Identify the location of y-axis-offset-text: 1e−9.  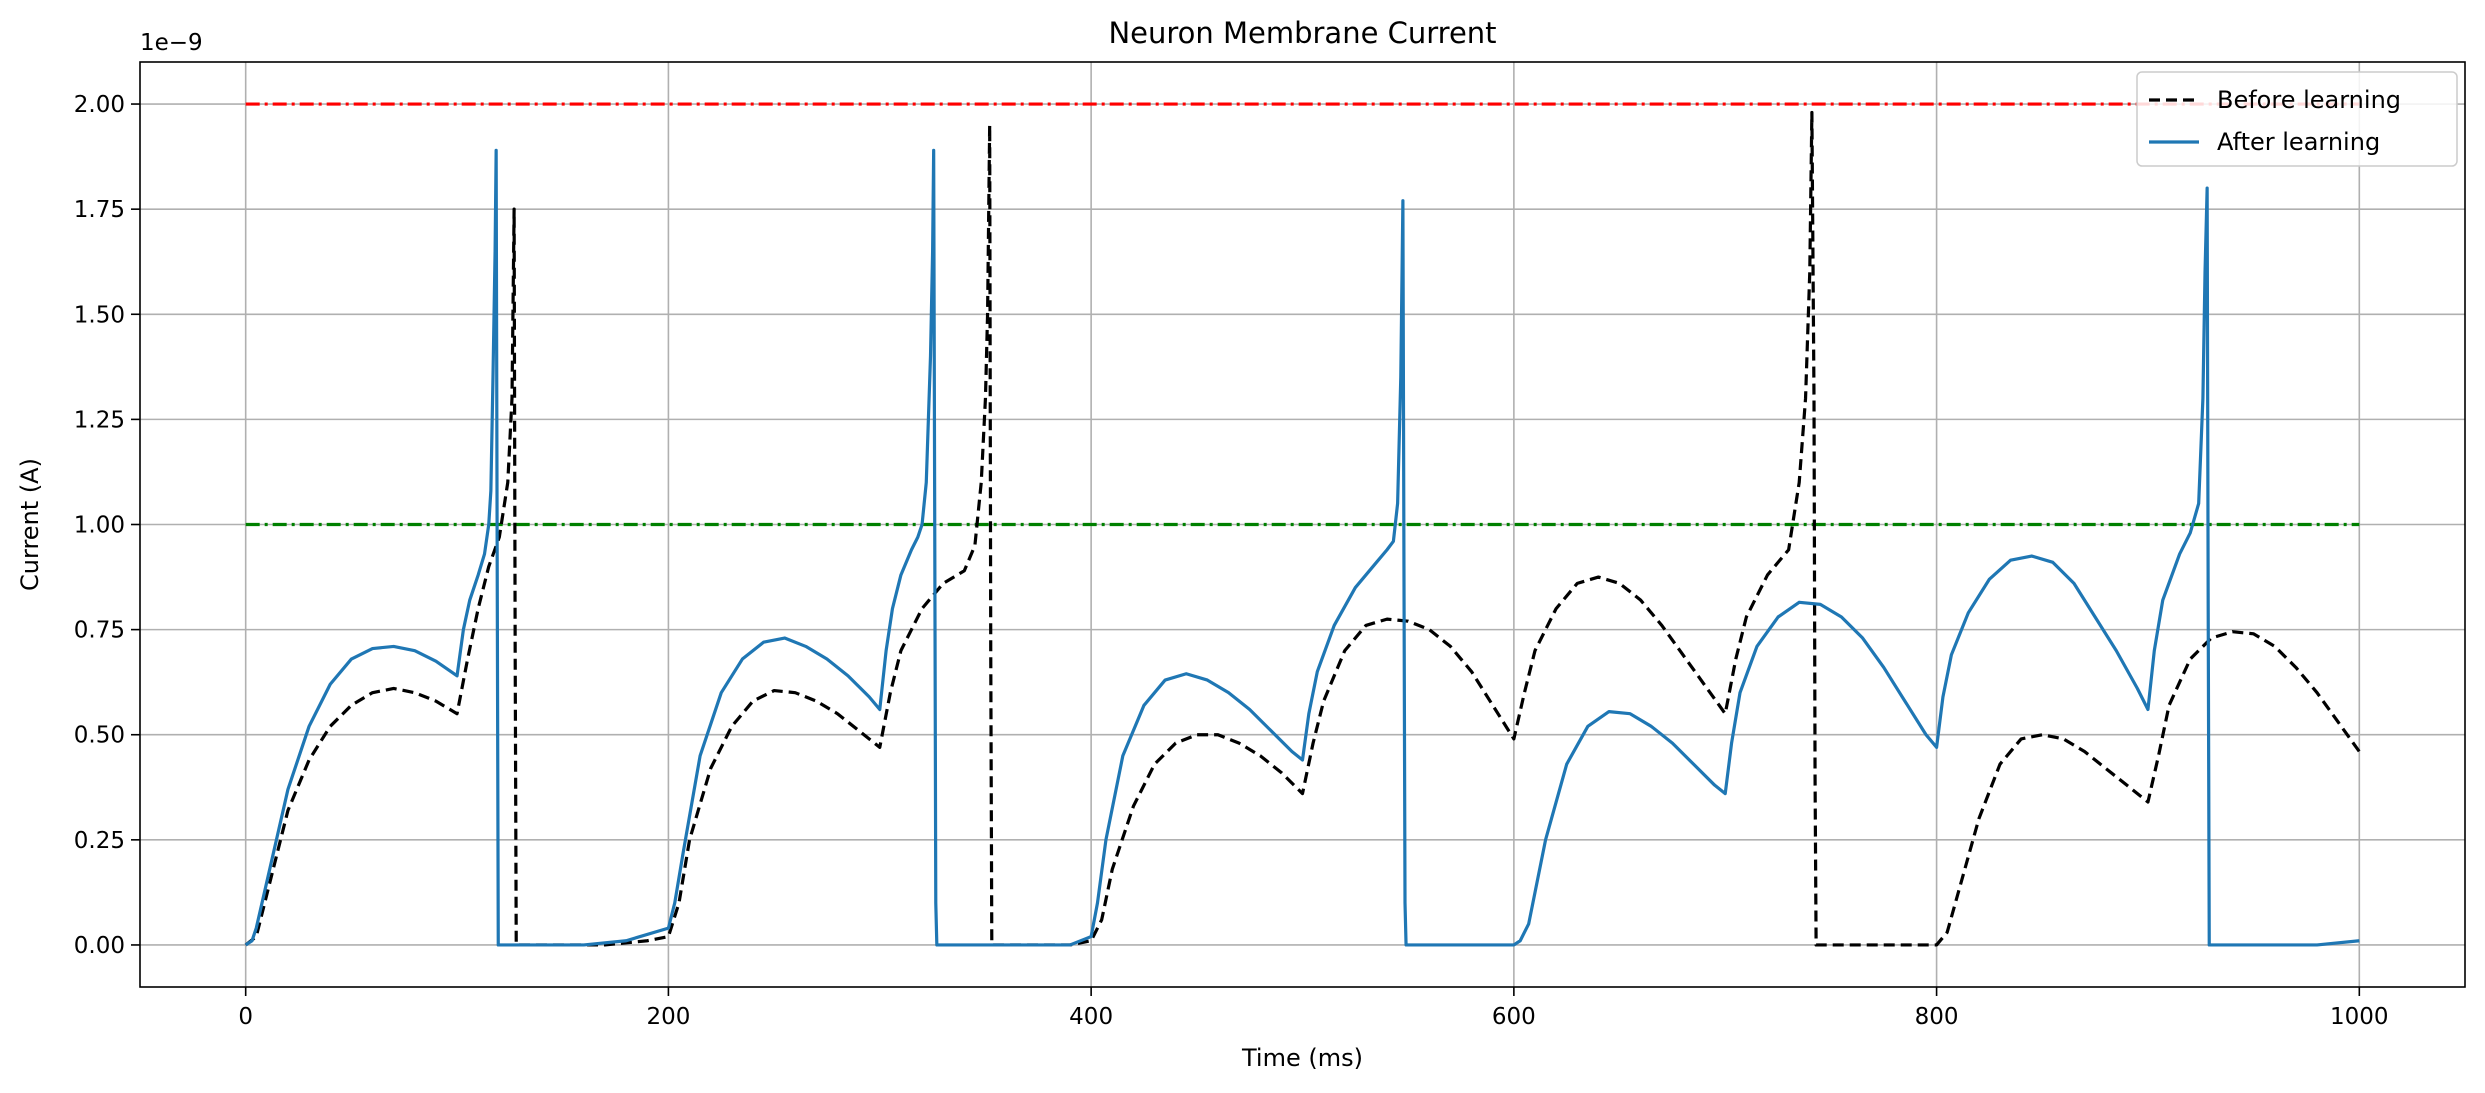
(171, 43).